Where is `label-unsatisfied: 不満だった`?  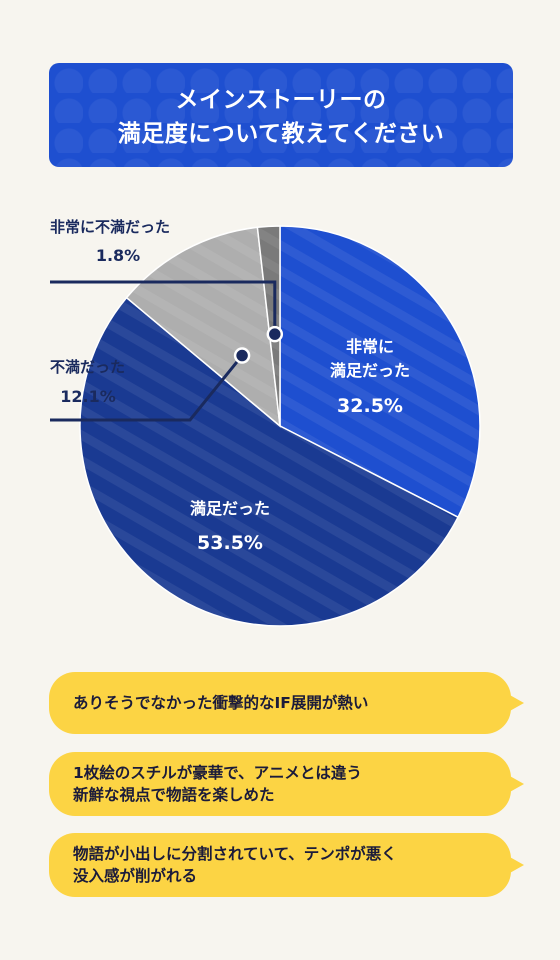 label-unsatisfied: 不満だった is located at coordinates (87, 367).